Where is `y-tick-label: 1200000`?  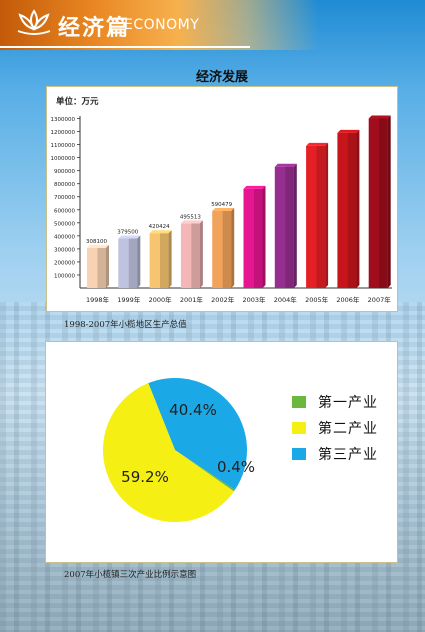 y-tick-label: 1200000 is located at coordinates (63, 133).